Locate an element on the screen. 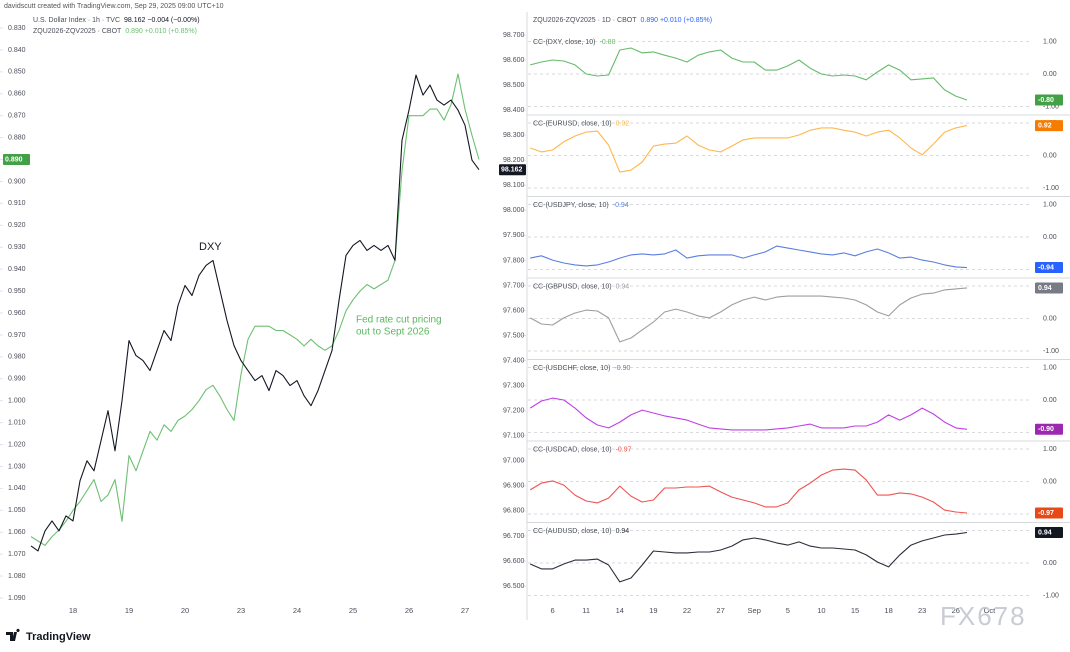 The image size is (1070, 652). y2-tick-label: 98.300 is located at coordinates (514, 135).